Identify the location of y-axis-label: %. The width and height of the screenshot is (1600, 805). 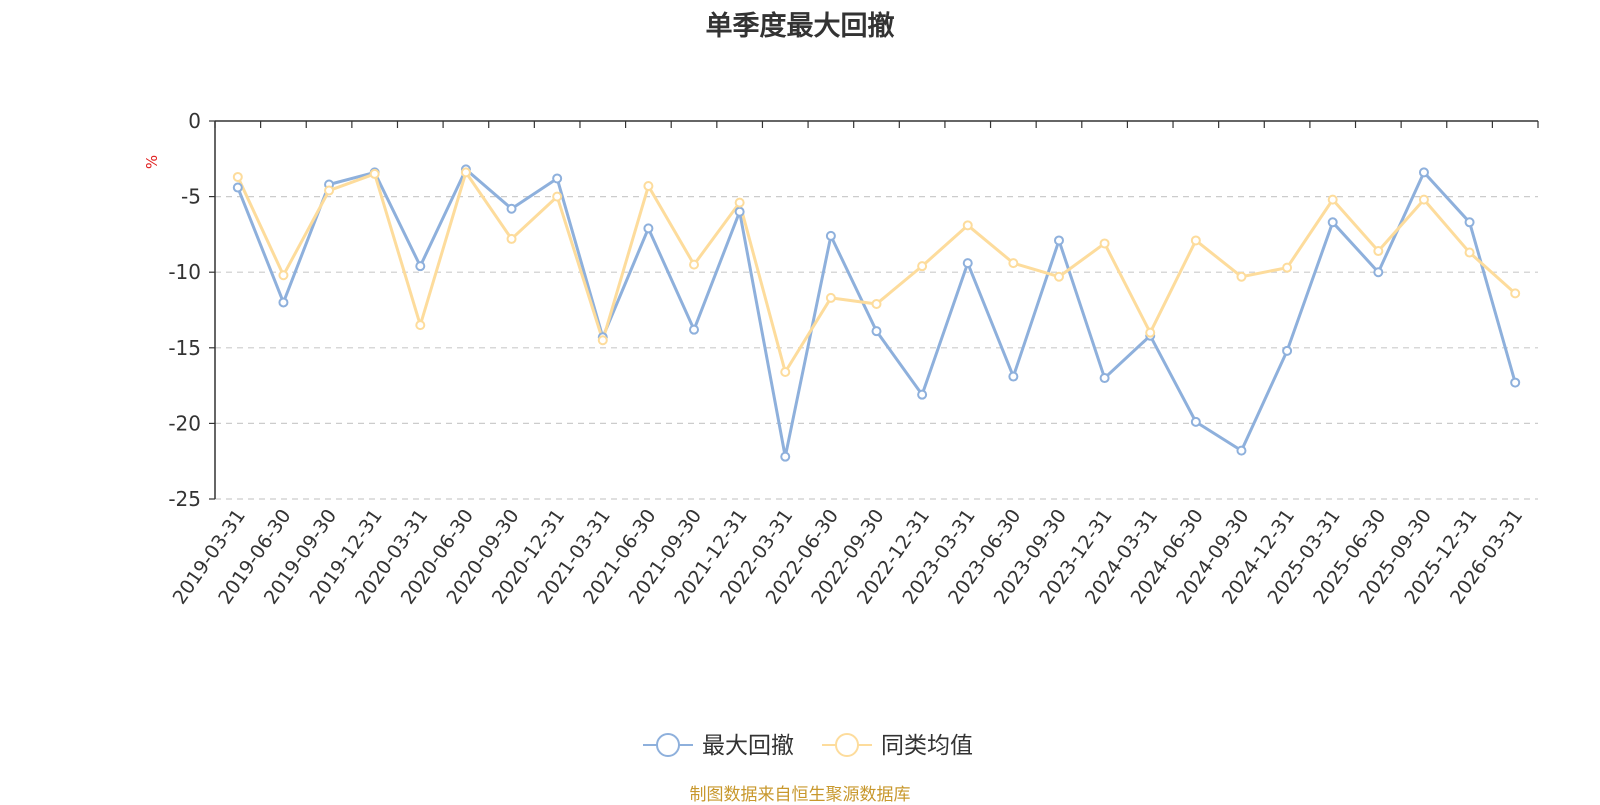
(152, 162).